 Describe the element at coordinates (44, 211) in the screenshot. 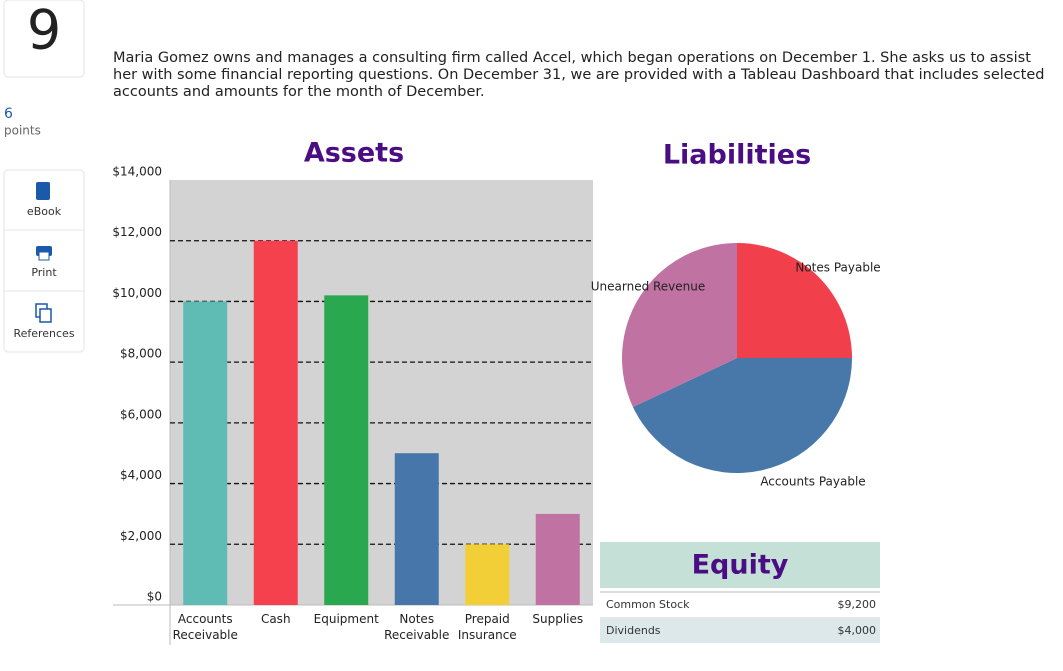

I see `tool-label: eBook` at that location.